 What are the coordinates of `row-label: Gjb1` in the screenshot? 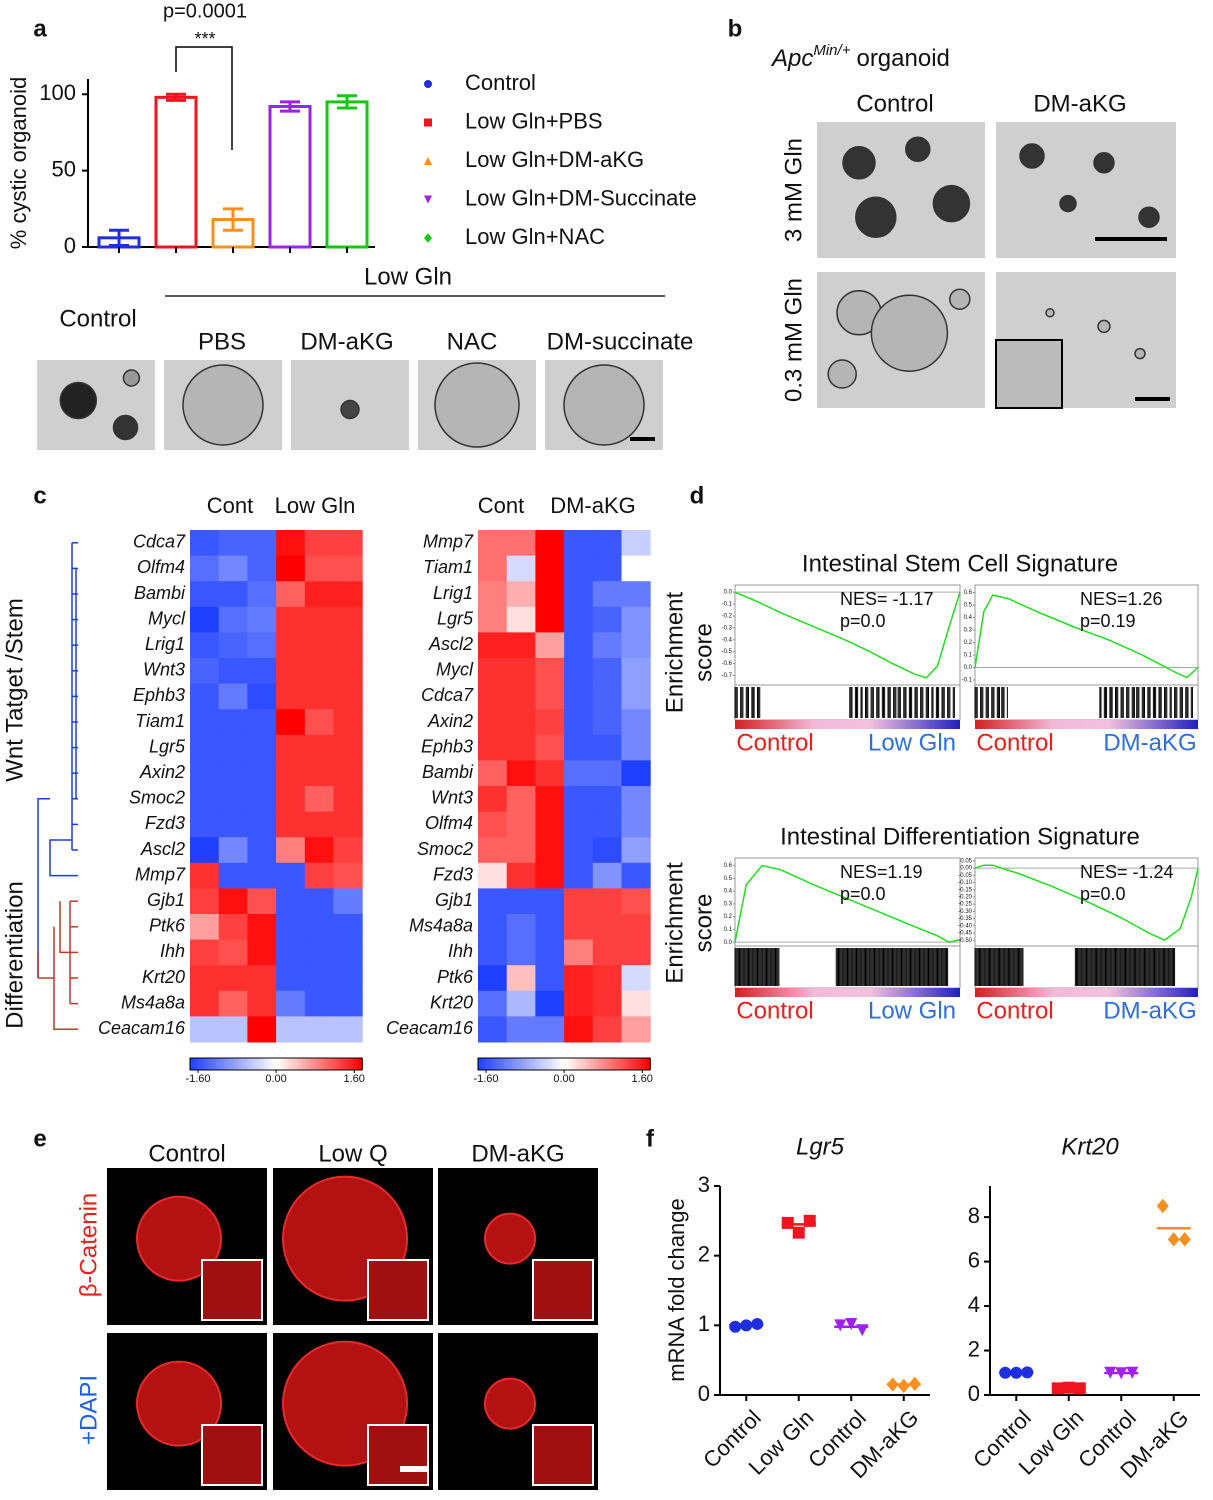 It's located at (166, 900).